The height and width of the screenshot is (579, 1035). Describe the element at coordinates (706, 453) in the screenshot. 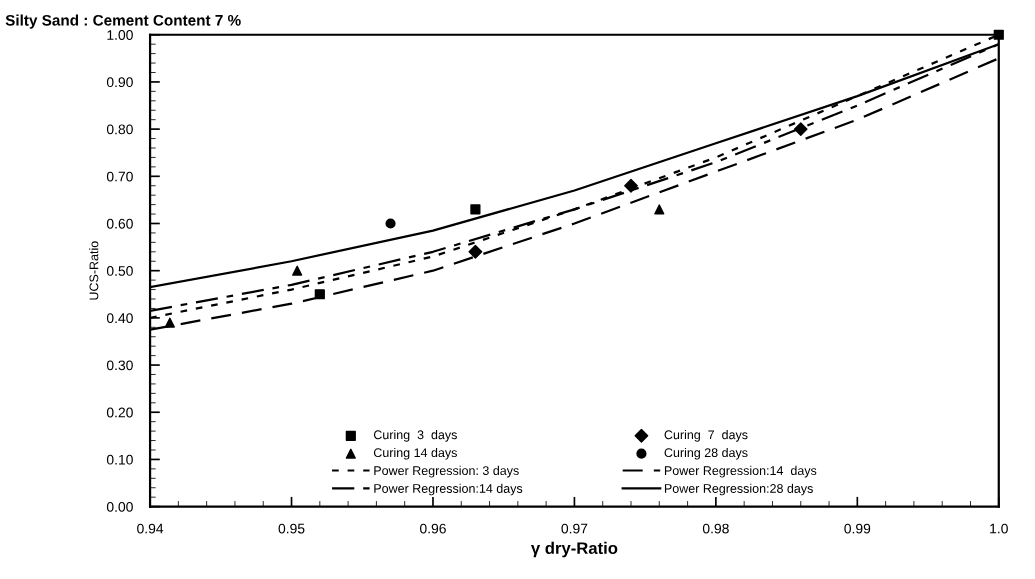

I see `legend-label: Curing 28 days` at that location.